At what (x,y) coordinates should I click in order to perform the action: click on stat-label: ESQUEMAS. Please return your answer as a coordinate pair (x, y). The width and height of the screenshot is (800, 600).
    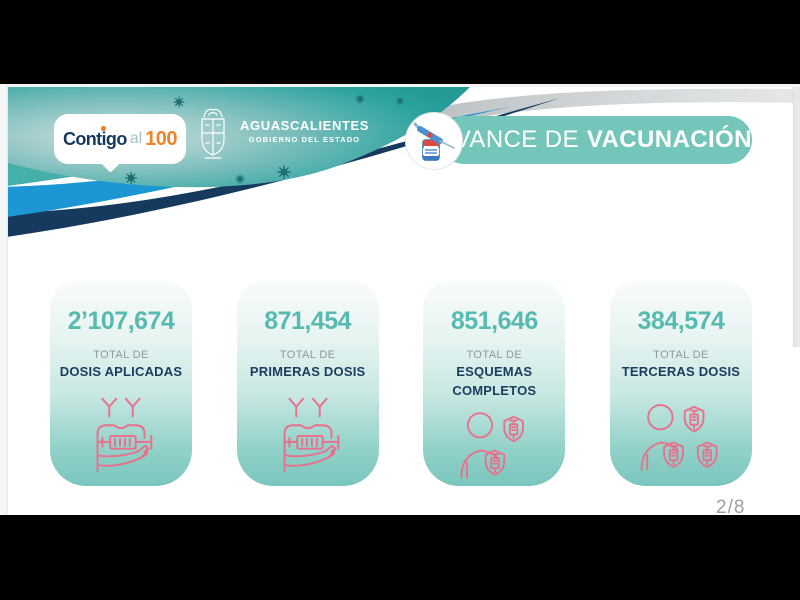
    Looking at the image, I should click on (494, 371).